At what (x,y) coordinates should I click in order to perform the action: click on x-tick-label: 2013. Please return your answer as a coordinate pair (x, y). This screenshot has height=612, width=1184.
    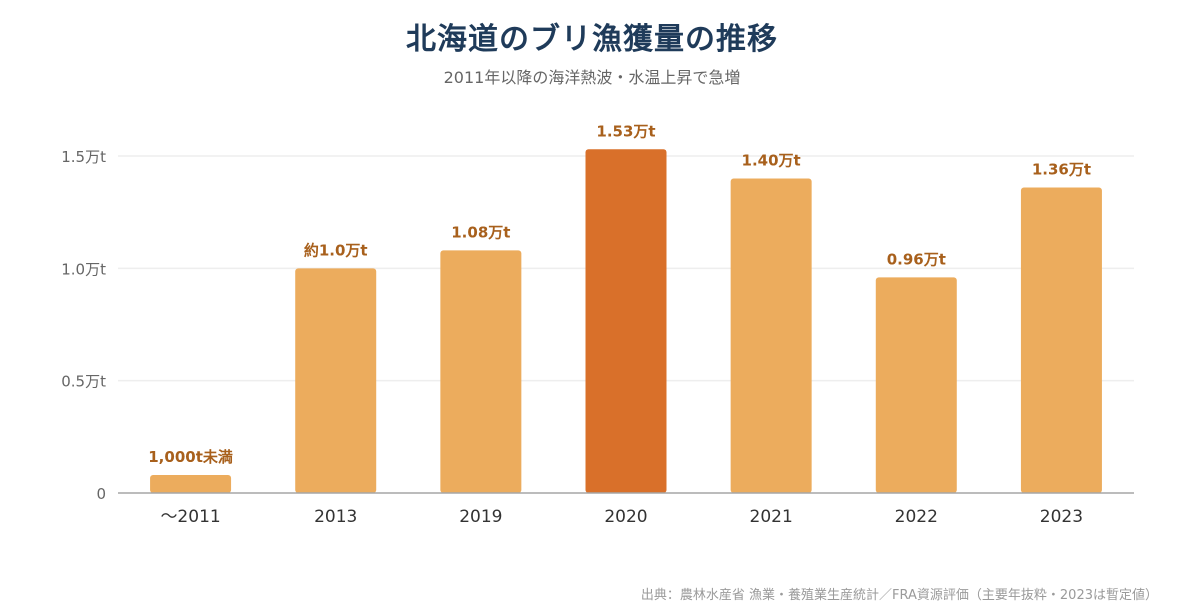
    Looking at the image, I should click on (335, 517).